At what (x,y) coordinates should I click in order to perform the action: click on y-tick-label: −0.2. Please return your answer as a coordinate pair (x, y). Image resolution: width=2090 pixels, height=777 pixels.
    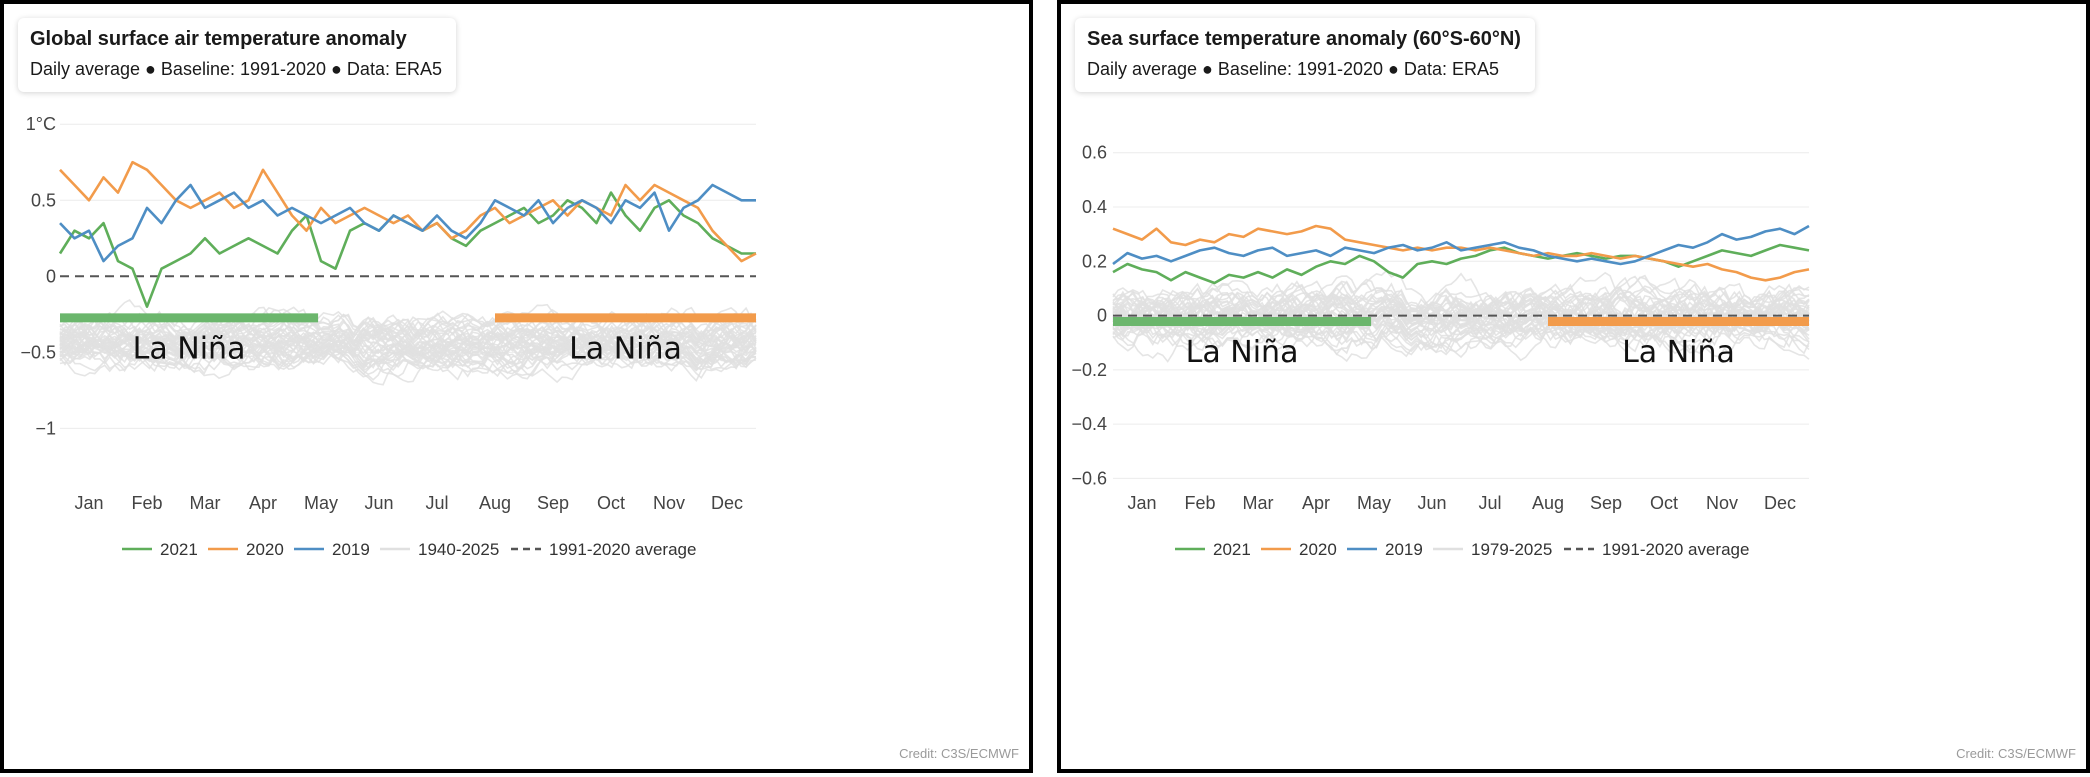
    Looking at the image, I should click on (1089, 370).